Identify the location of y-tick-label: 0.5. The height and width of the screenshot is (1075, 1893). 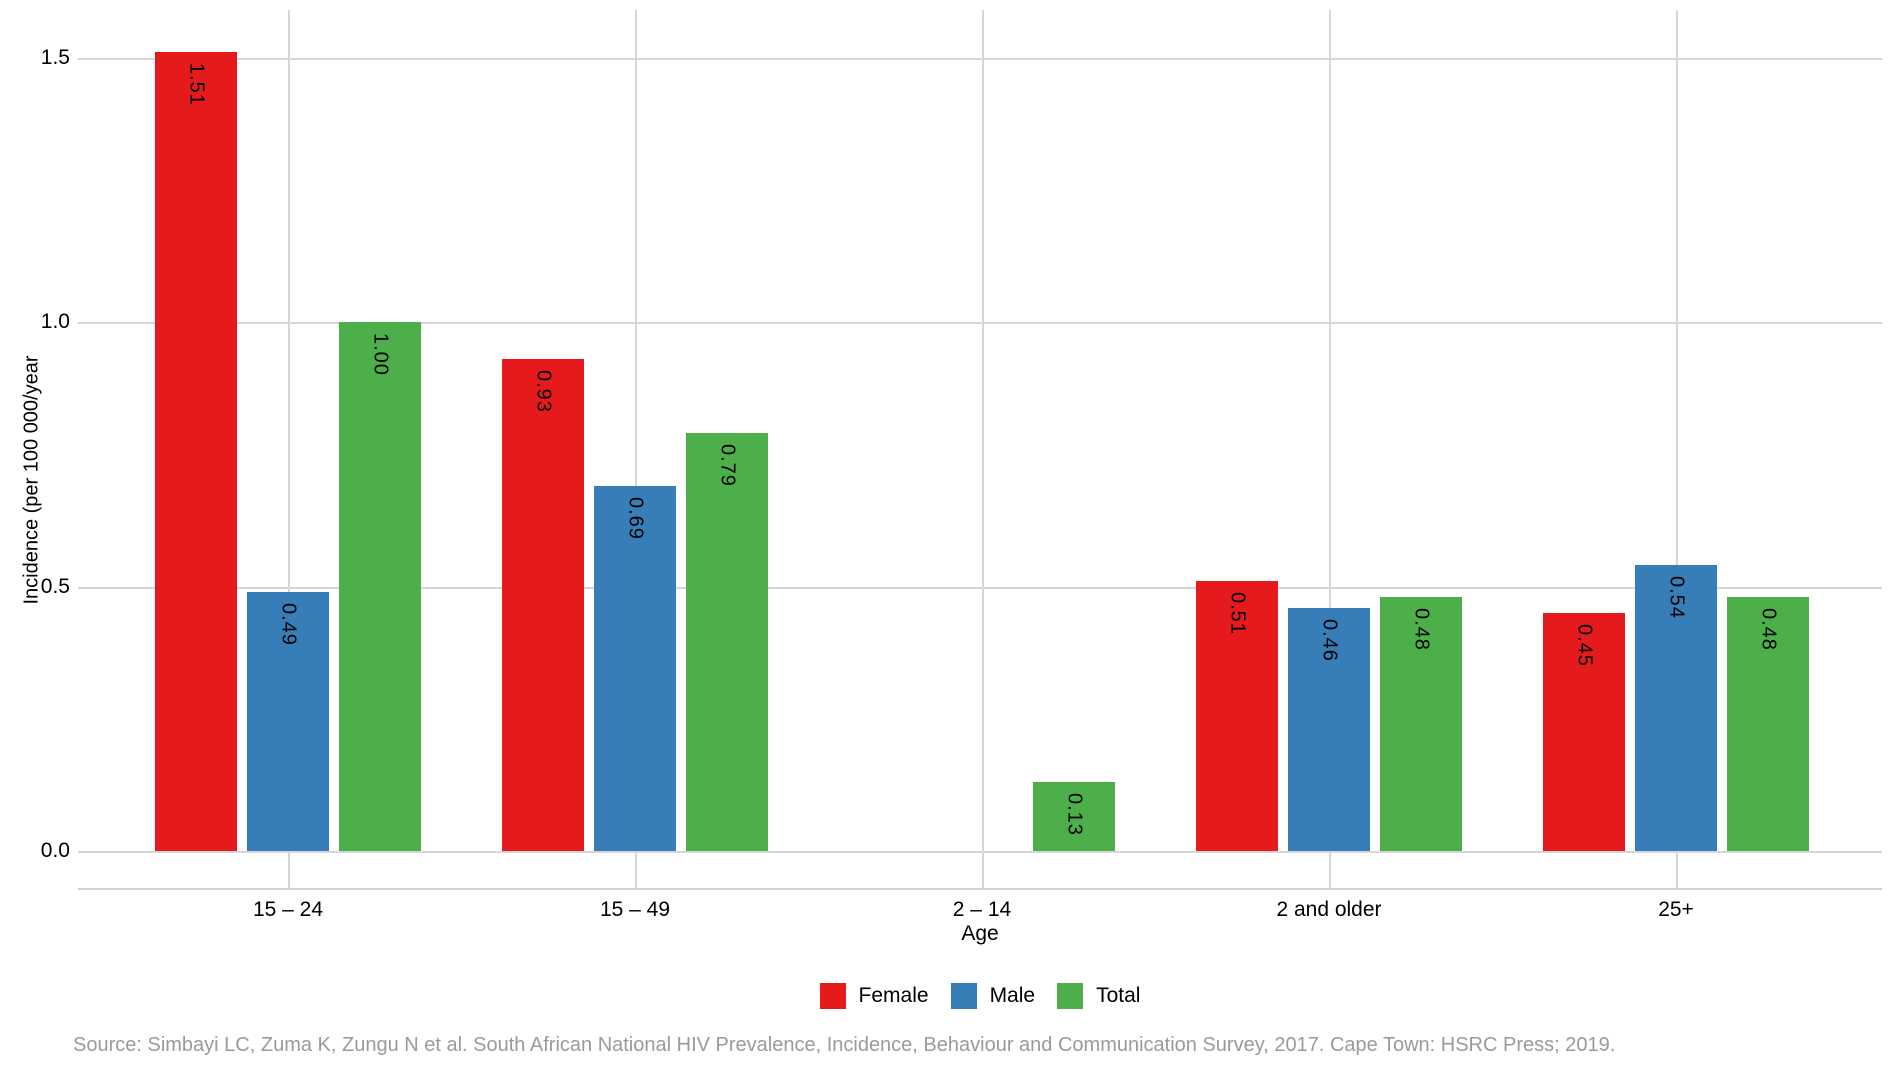
(55, 586).